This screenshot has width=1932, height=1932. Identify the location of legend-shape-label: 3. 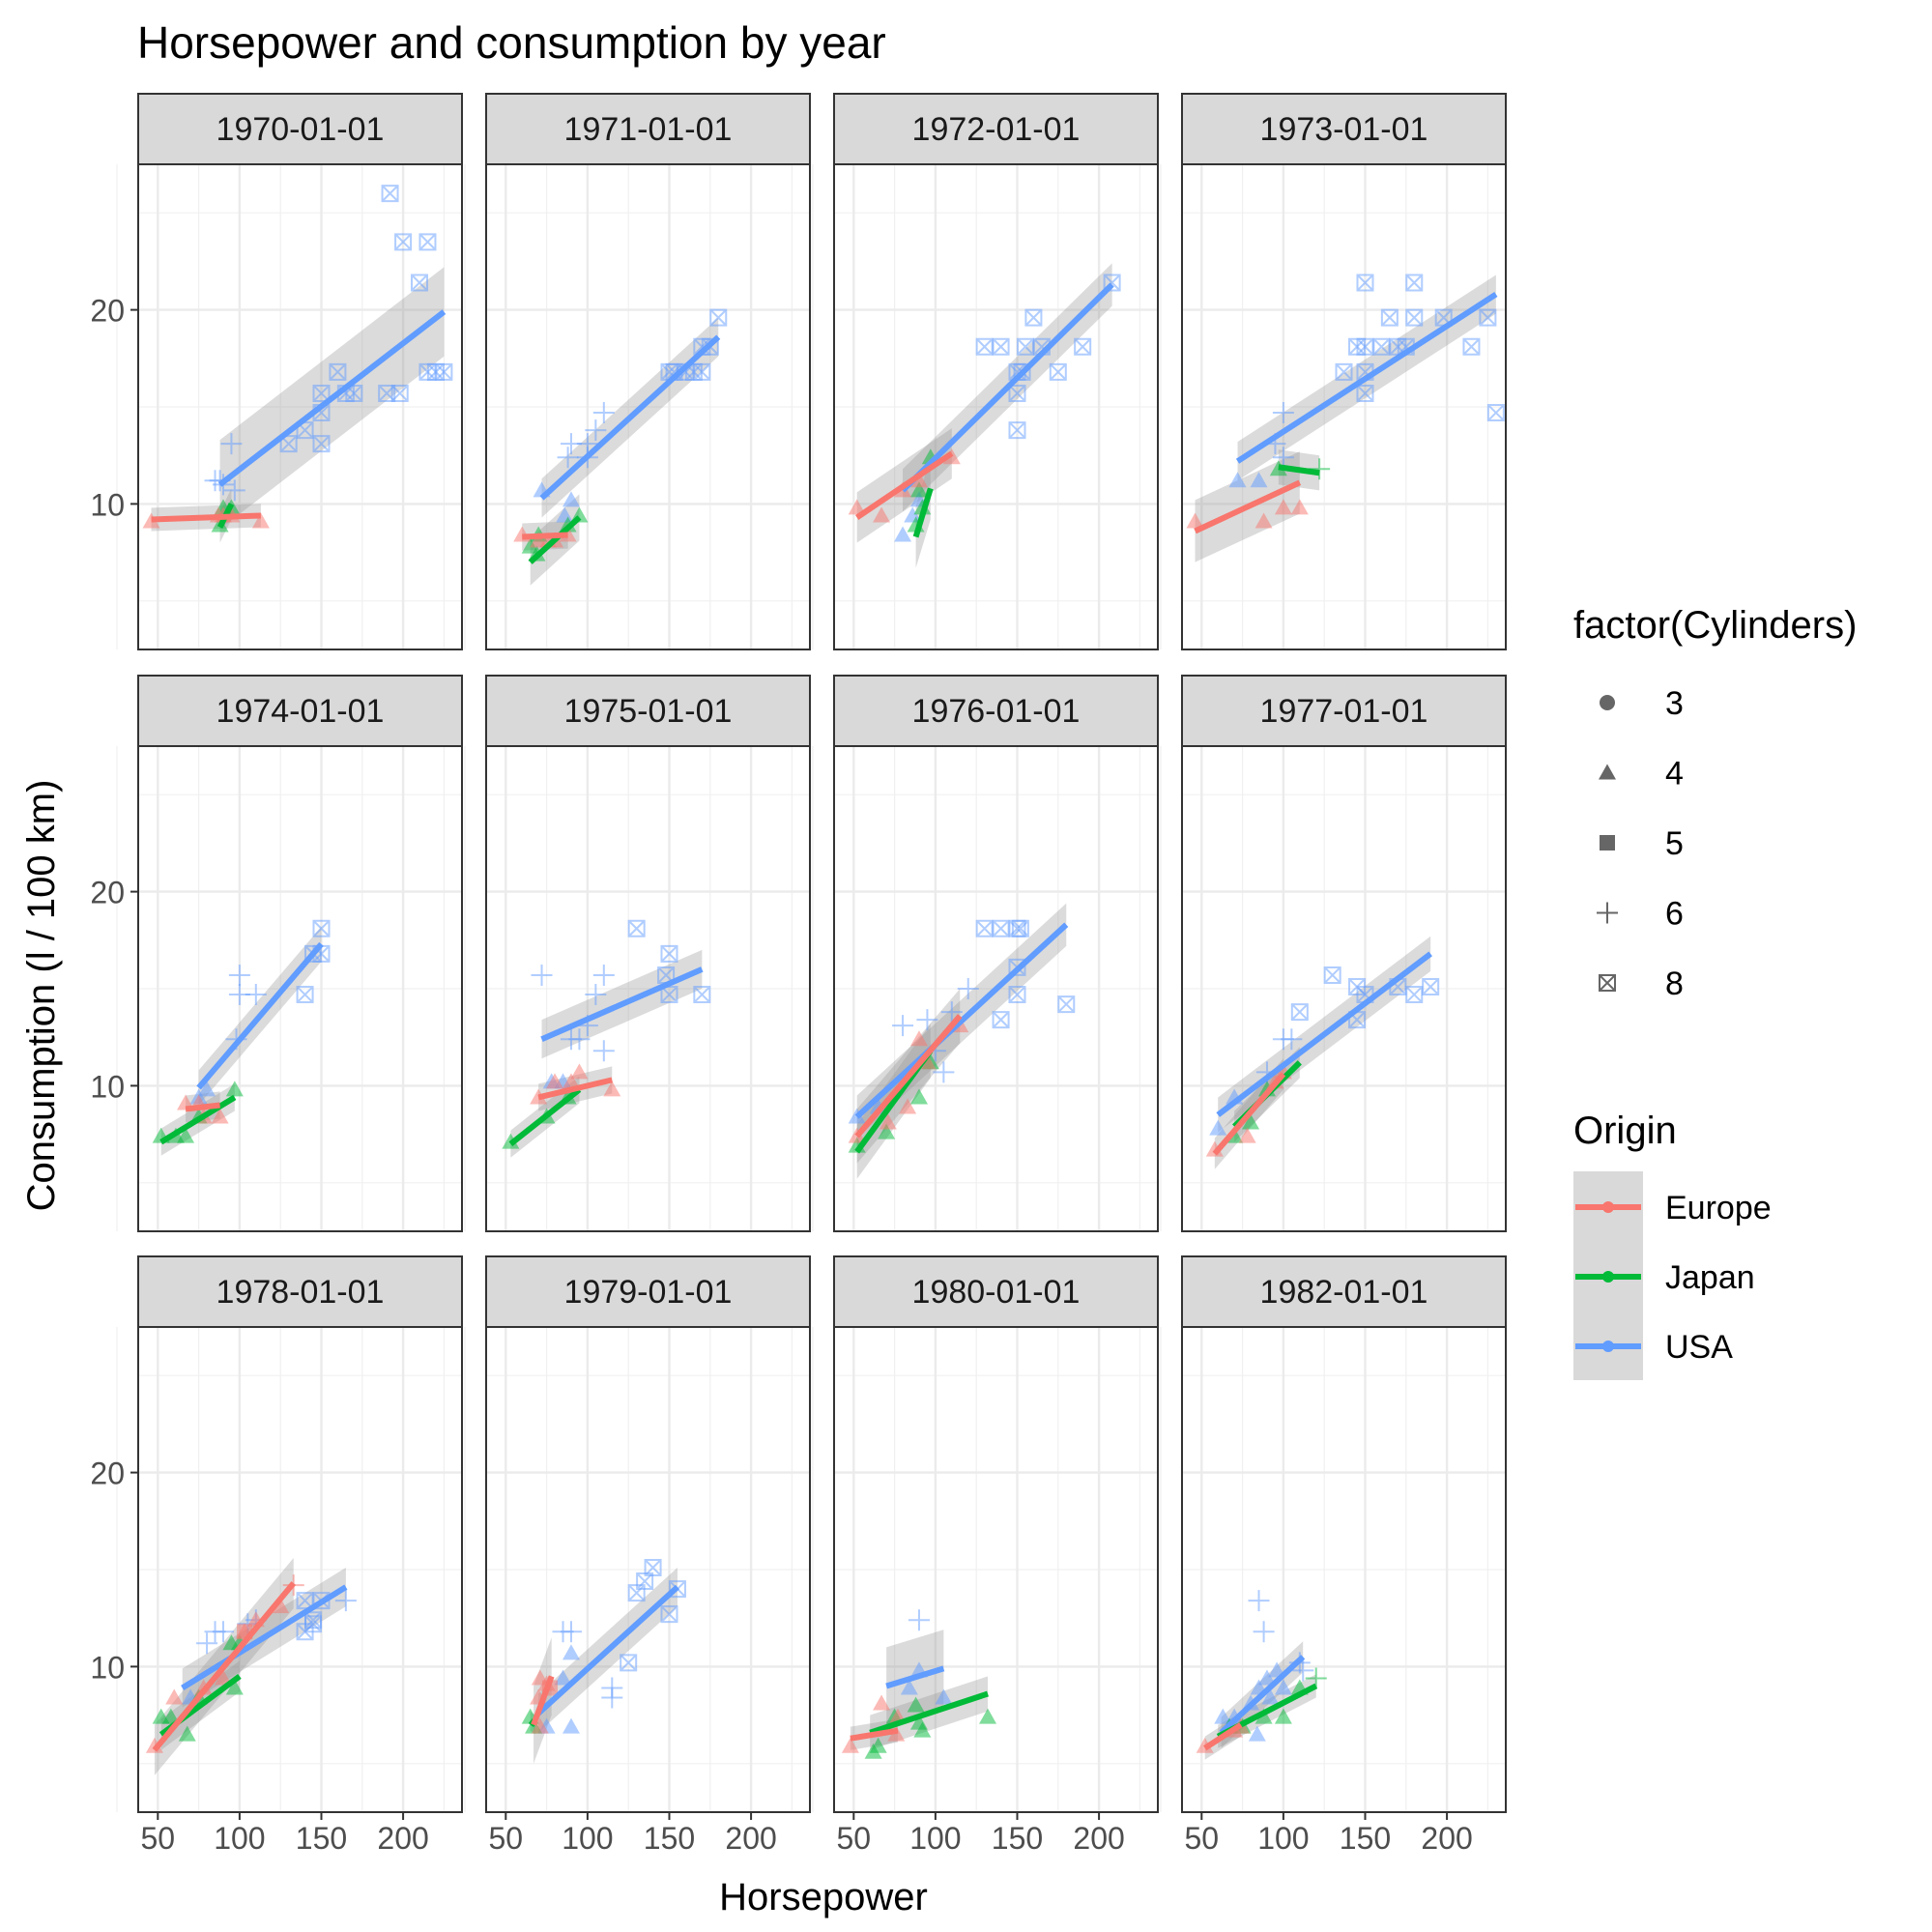
(1674, 703).